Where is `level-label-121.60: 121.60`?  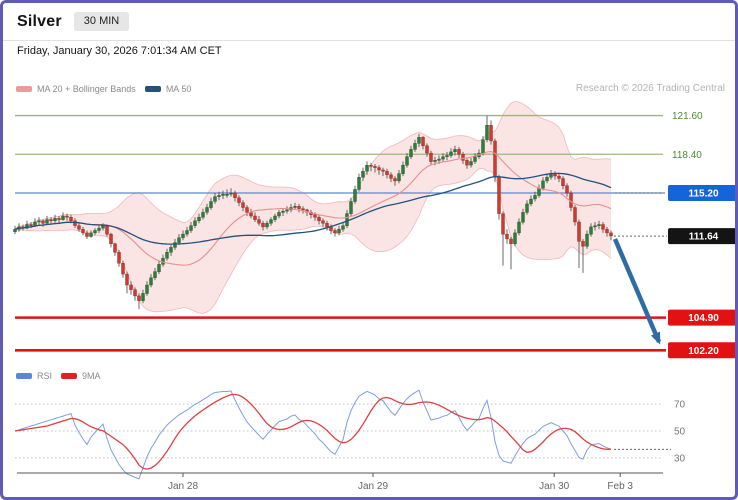 level-label-121.60: 121.60 is located at coordinates (687, 116).